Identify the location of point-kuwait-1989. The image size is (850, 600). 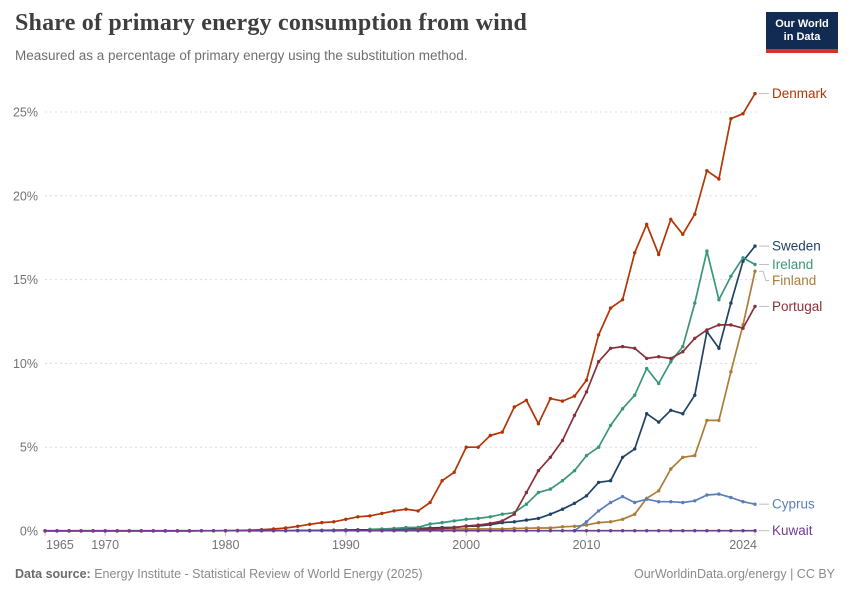
(334, 531).